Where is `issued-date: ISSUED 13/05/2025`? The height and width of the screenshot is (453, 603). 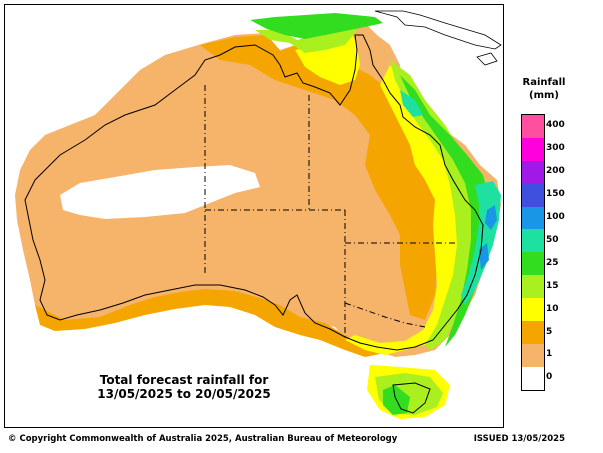 issued-date: ISSUED 13/05/2025 is located at coordinates (519, 439).